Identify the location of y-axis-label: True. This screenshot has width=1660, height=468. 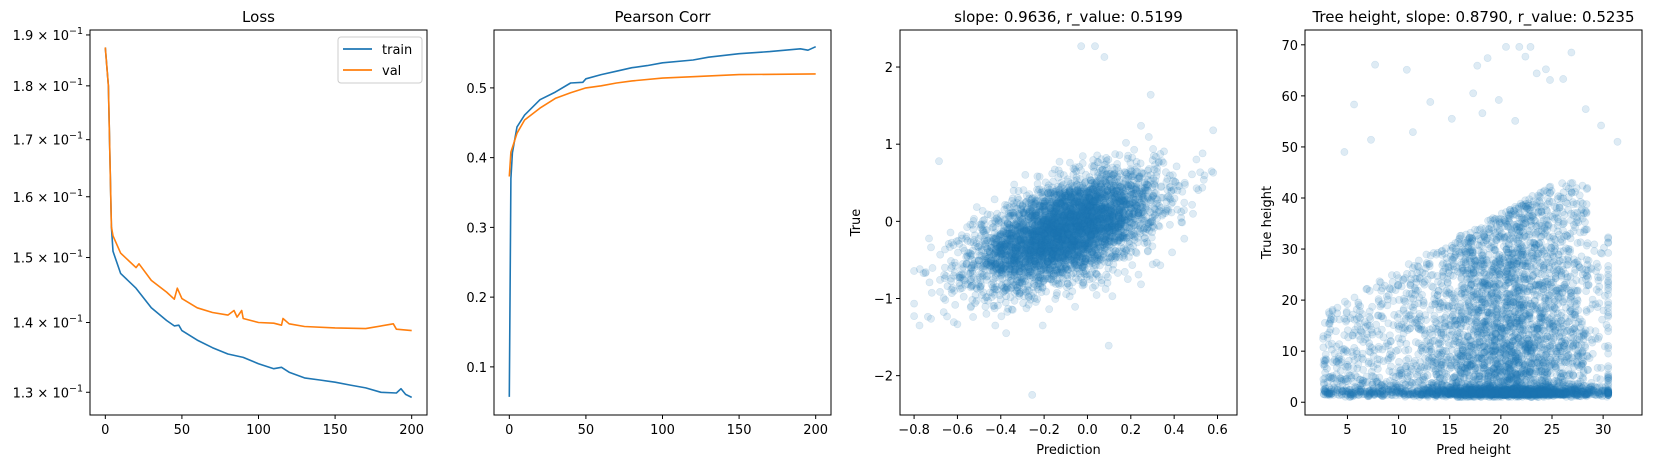
(856, 223).